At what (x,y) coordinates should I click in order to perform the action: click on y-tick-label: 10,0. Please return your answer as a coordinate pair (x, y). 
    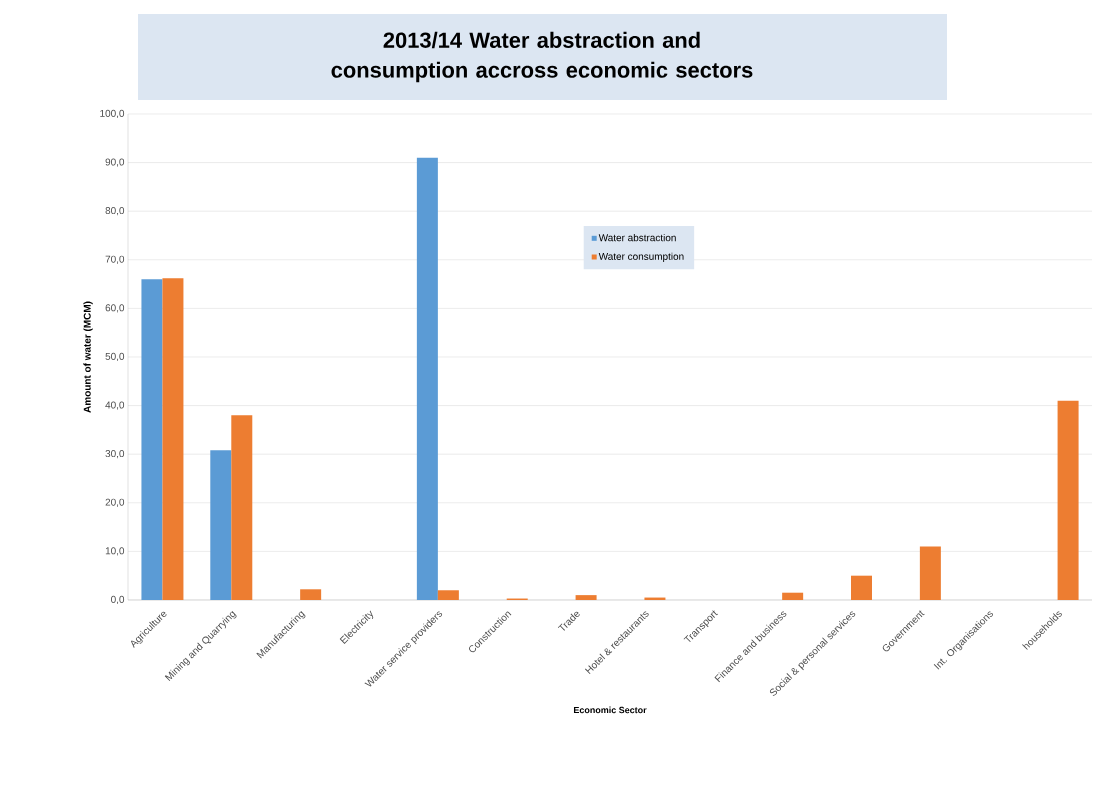
    Looking at the image, I should click on (115, 551).